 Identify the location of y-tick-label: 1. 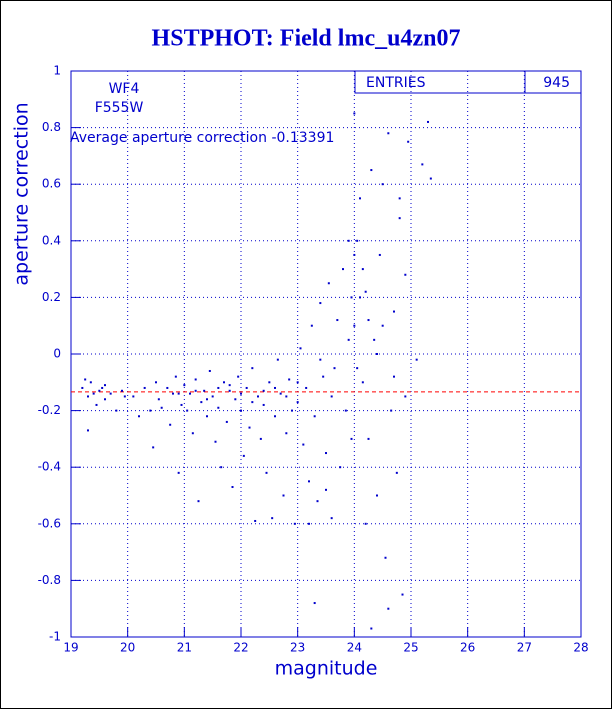
(57, 71).